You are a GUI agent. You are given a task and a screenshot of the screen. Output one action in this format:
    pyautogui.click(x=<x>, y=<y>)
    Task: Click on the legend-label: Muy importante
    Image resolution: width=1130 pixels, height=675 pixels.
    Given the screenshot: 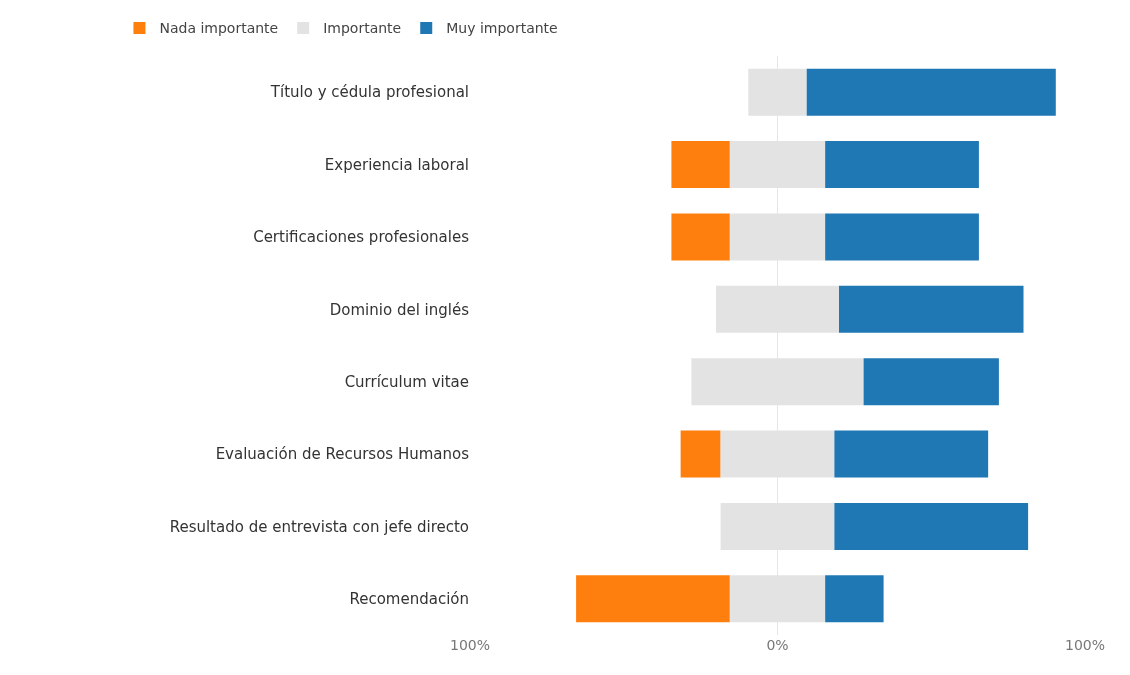 What is the action you would take?
    pyautogui.click(x=502, y=28)
    